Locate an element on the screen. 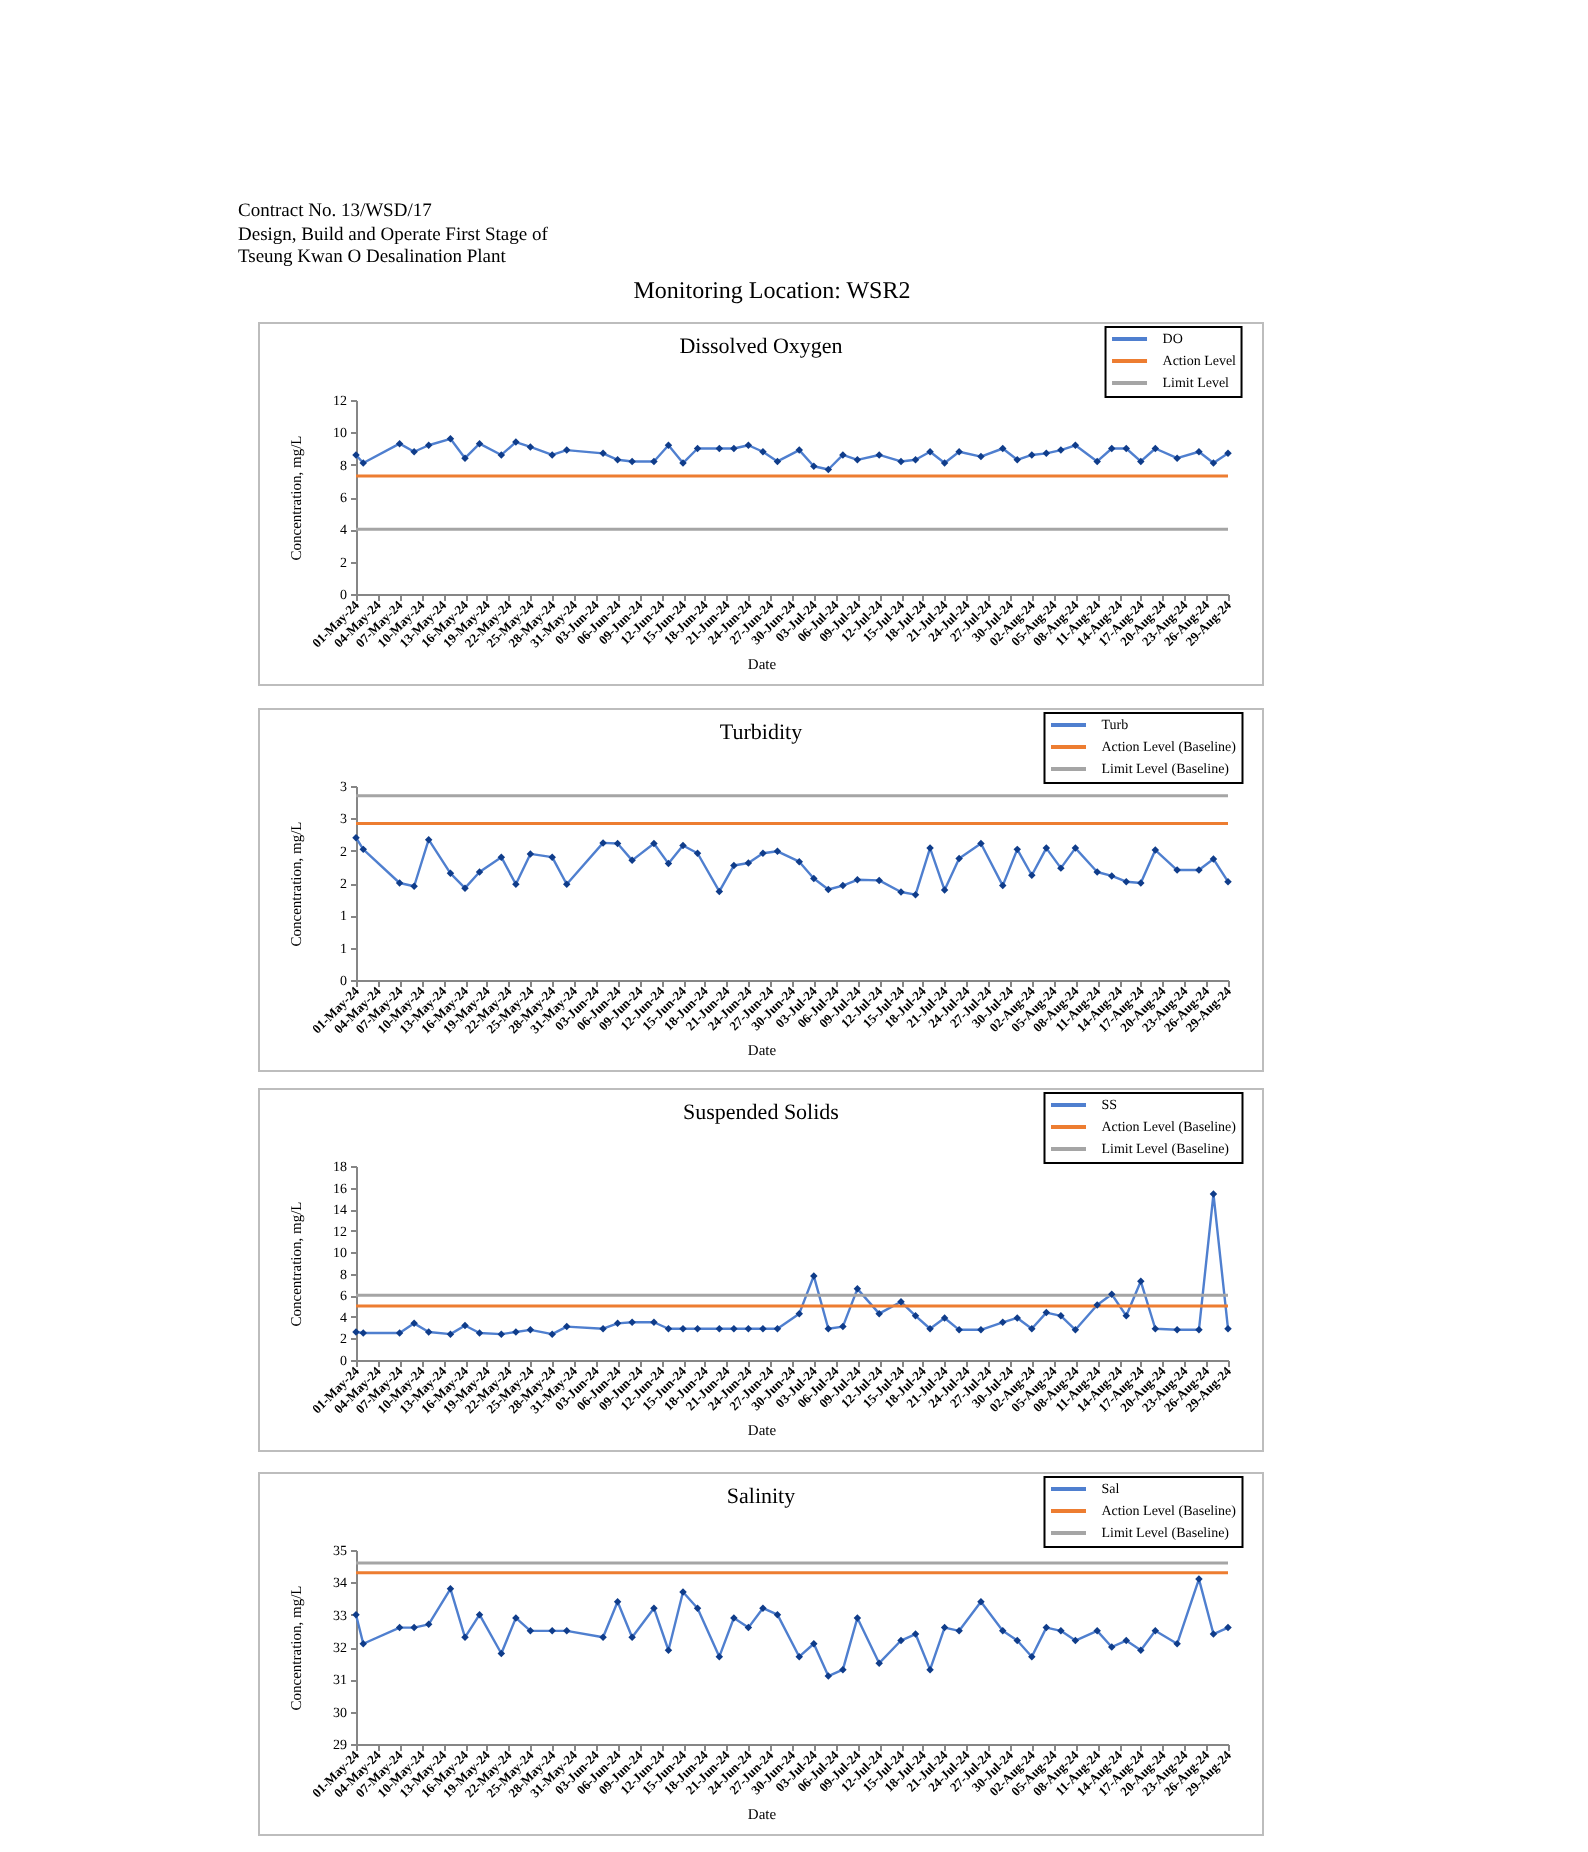 The width and height of the screenshot is (1588, 1852). text: Design, Build and Operate First Stage of is located at coordinates (393, 236).